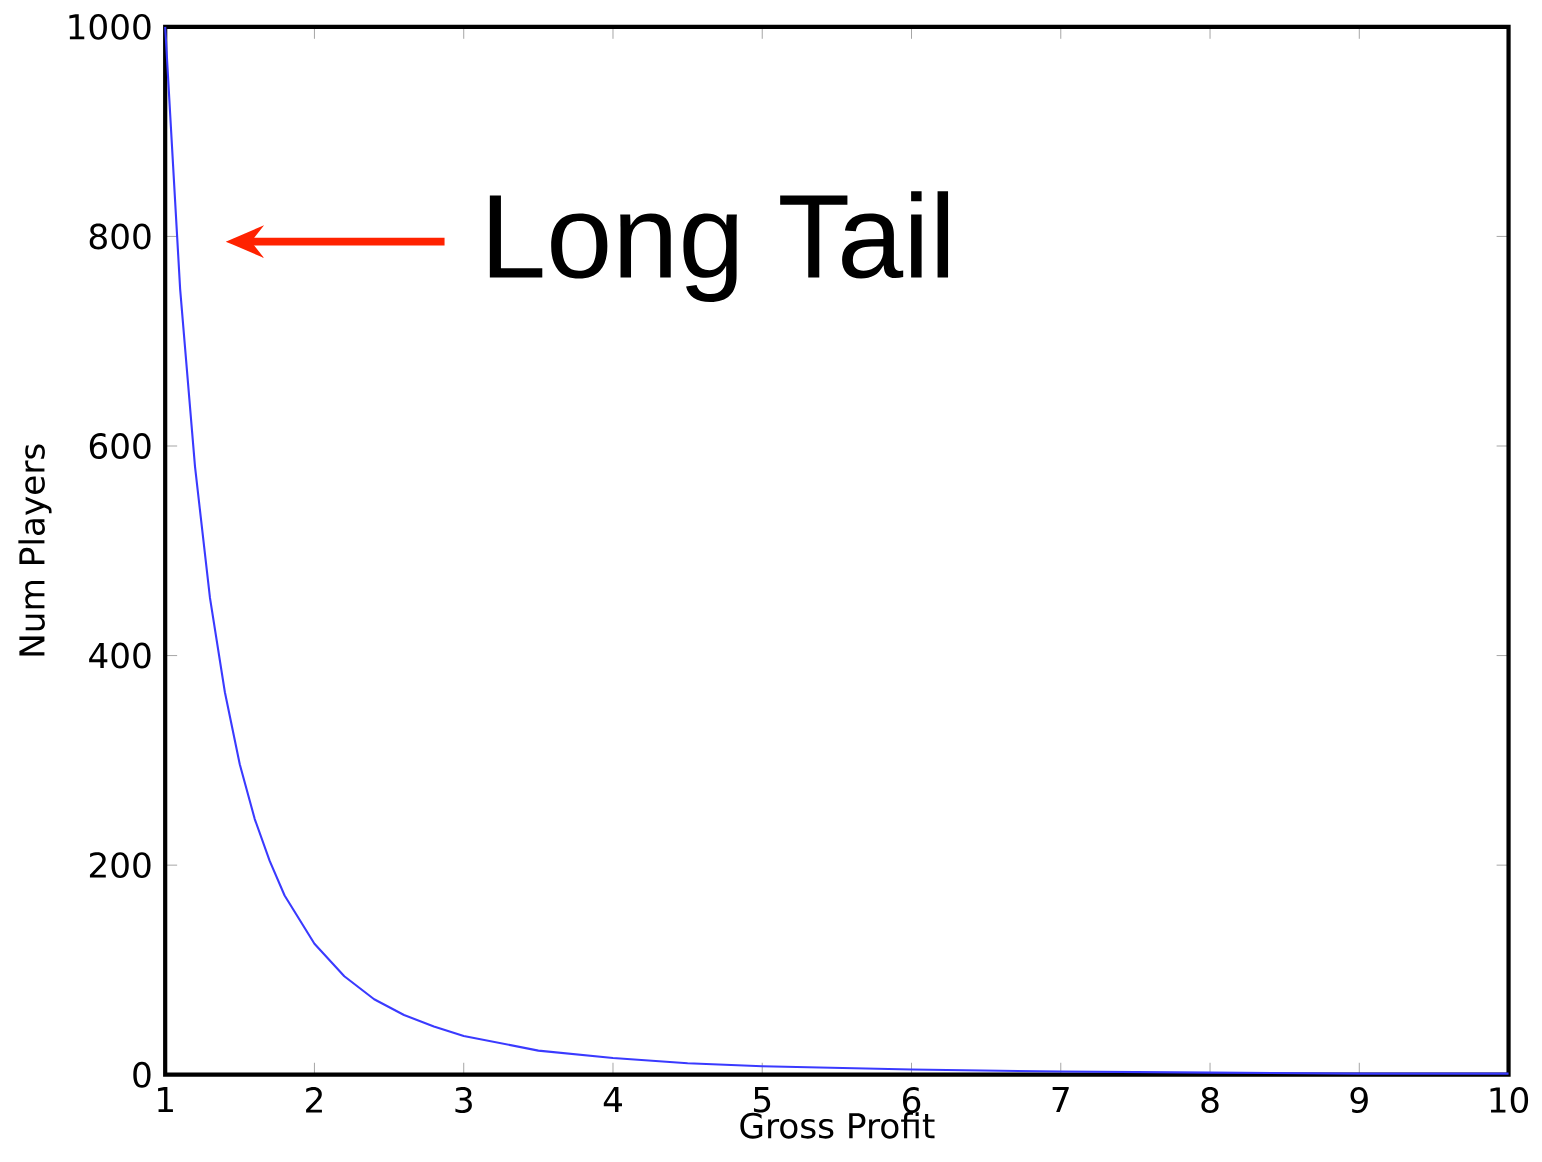 This screenshot has width=1542, height=1162. I want to click on x-tick-label: 2, so click(314, 1099).